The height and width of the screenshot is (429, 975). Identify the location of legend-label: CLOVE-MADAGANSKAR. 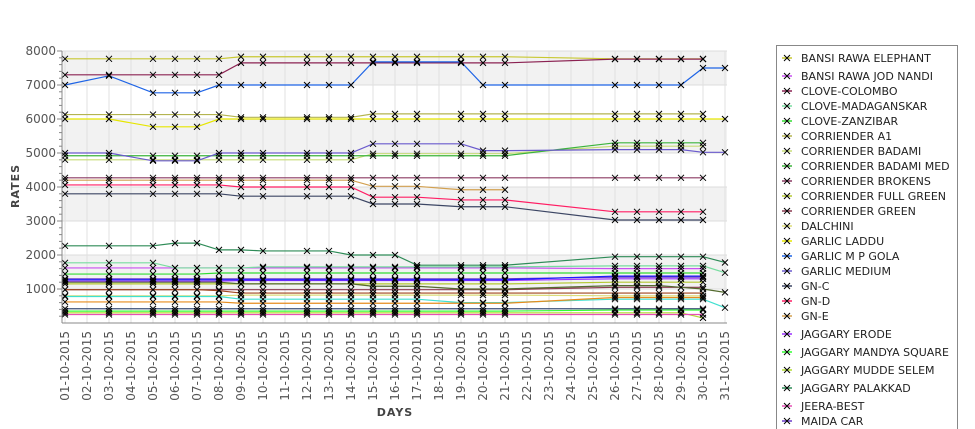
(864, 106).